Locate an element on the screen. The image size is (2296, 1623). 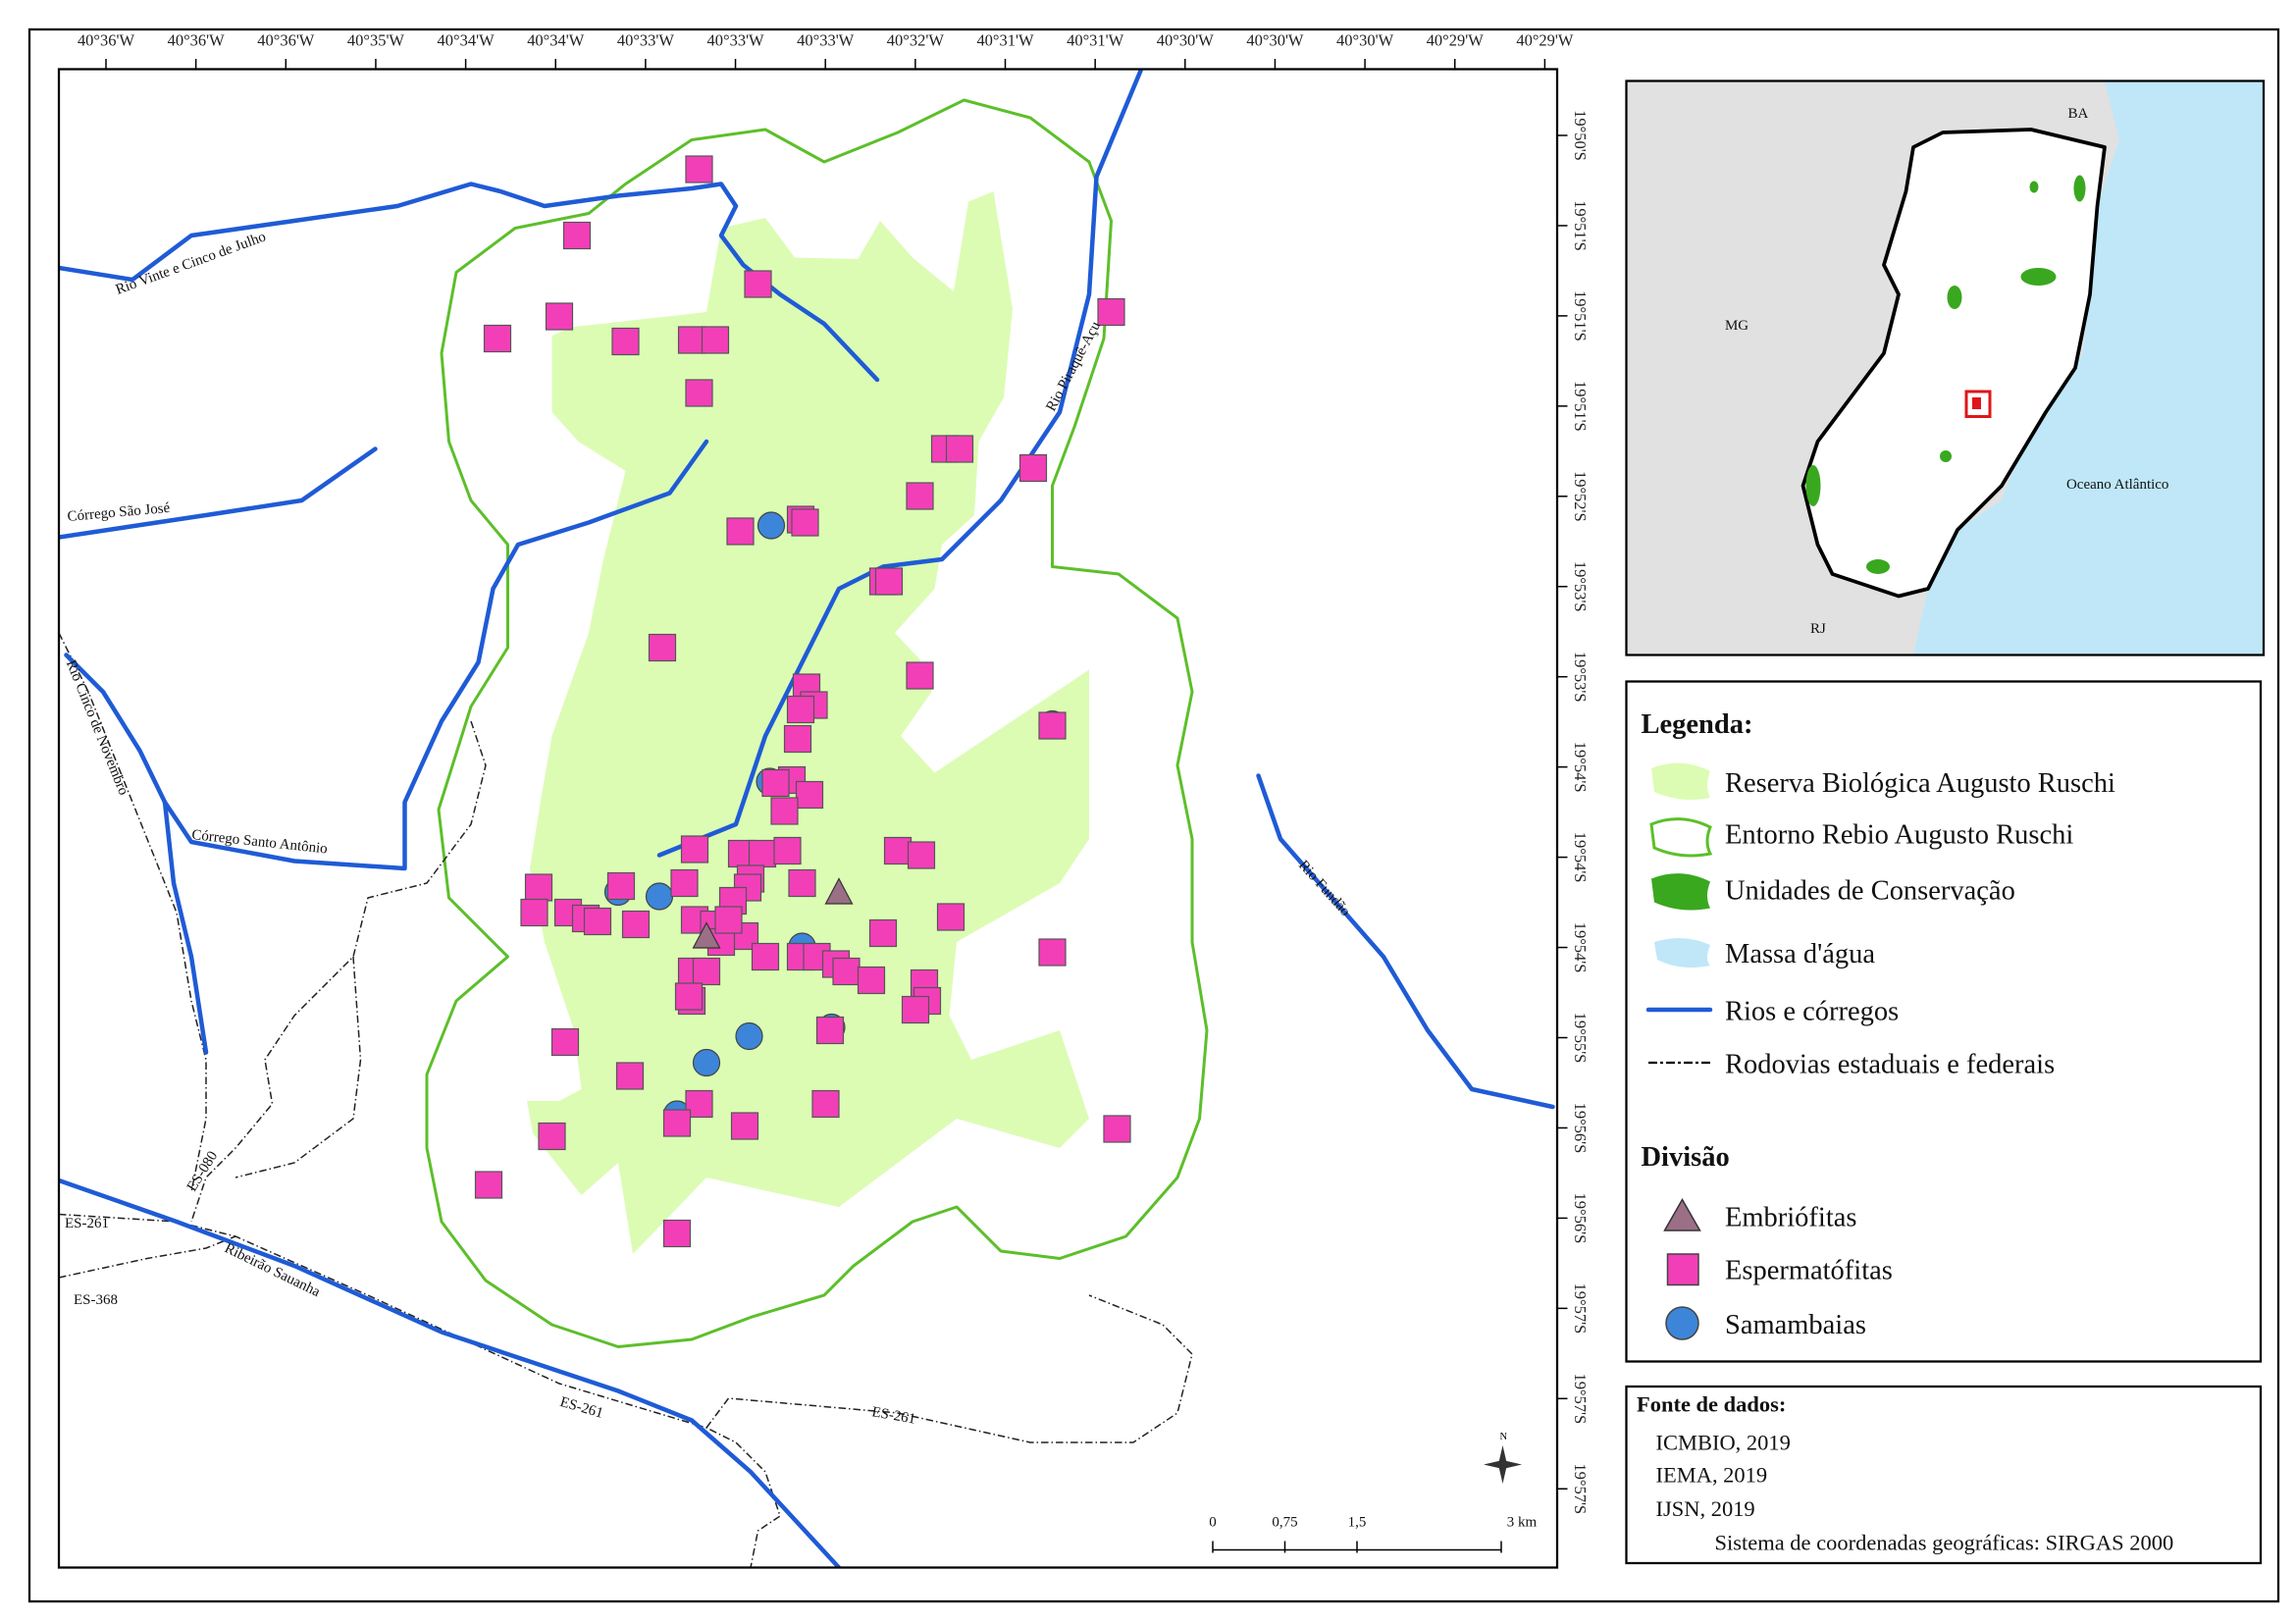
latitude-label: 19°54'S is located at coordinates (1580, 857).